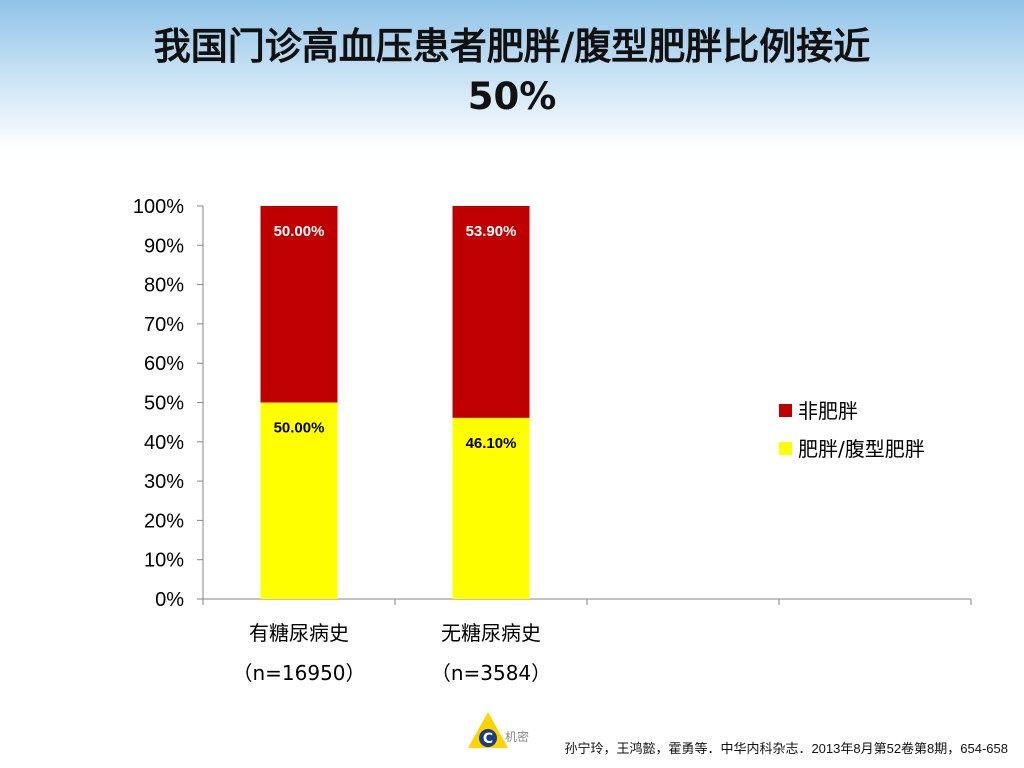 The image size is (1024, 768). Describe the element at coordinates (164, 286) in the screenshot. I see `y-tick-label: 80%` at that location.